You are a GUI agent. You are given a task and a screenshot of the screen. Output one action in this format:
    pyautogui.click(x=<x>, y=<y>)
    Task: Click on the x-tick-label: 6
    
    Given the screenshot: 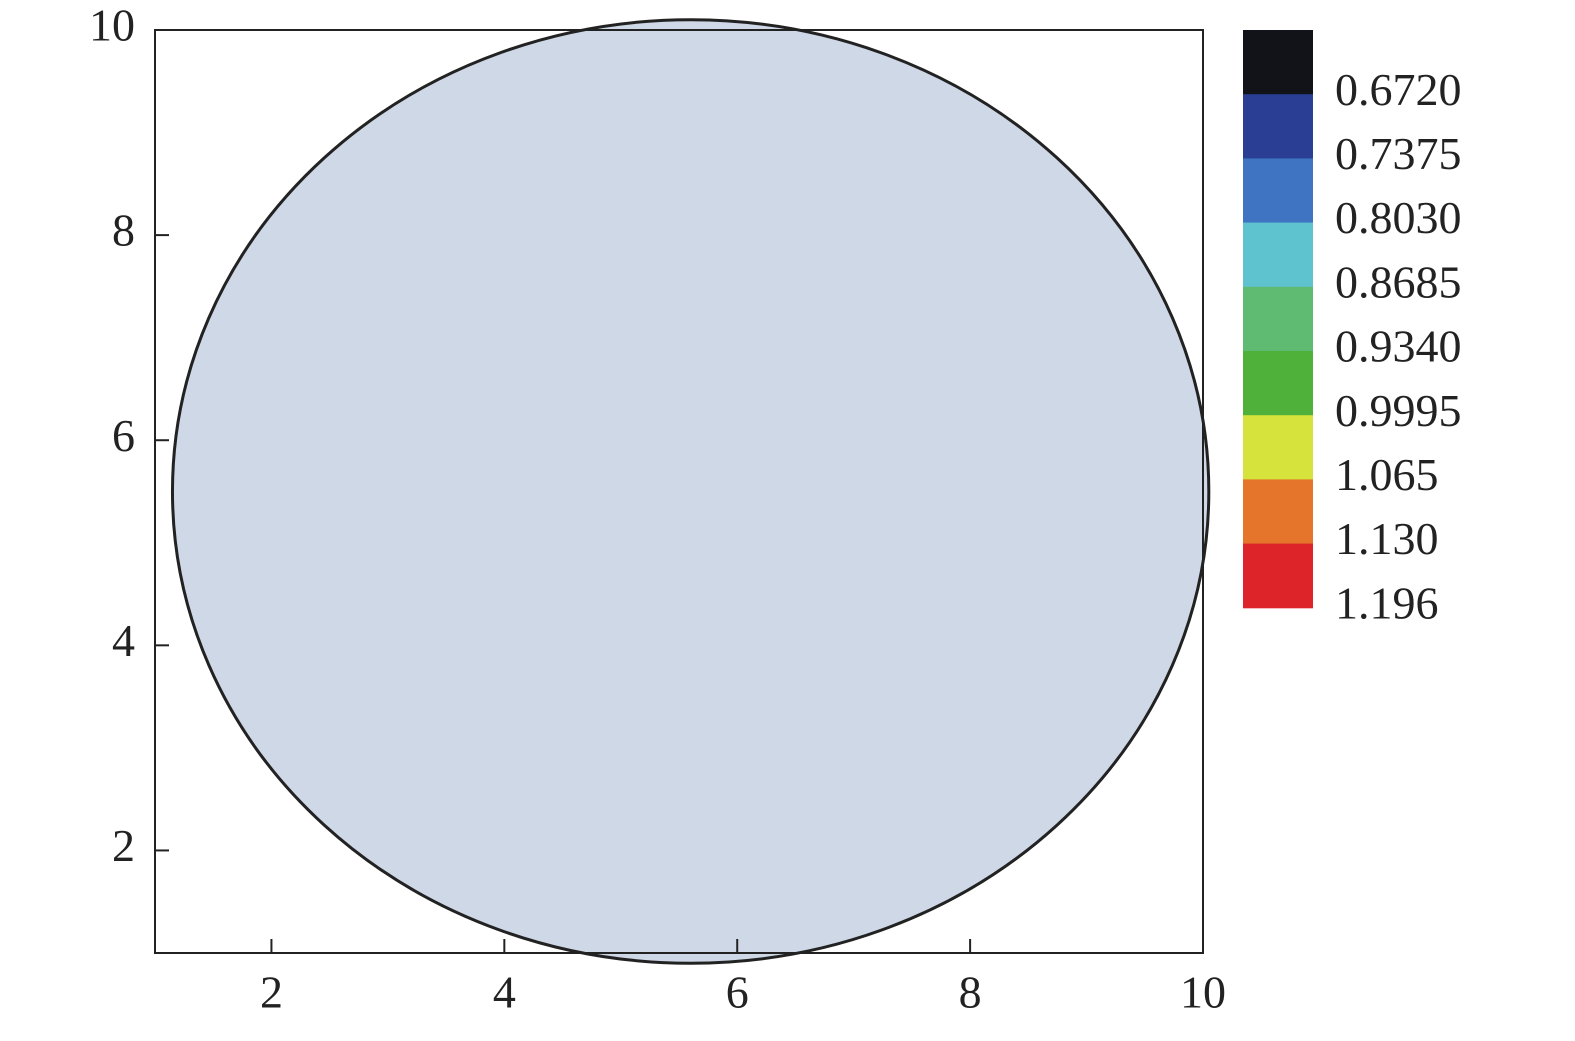 What is the action you would take?
    pyautogui.click(x=737, y=992)
    